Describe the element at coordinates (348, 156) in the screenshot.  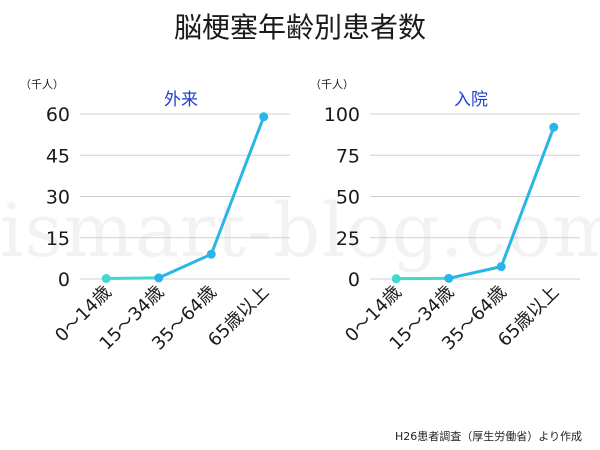
I see `y-tick-label: 75` at that location.